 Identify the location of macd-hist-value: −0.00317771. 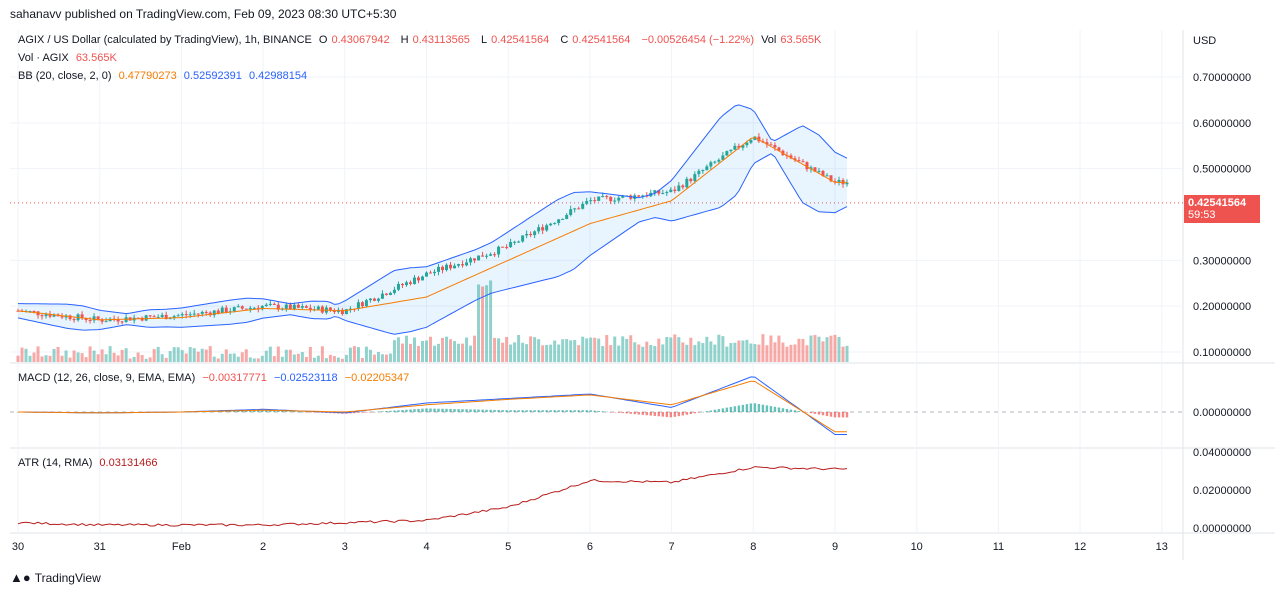
(234, 378).